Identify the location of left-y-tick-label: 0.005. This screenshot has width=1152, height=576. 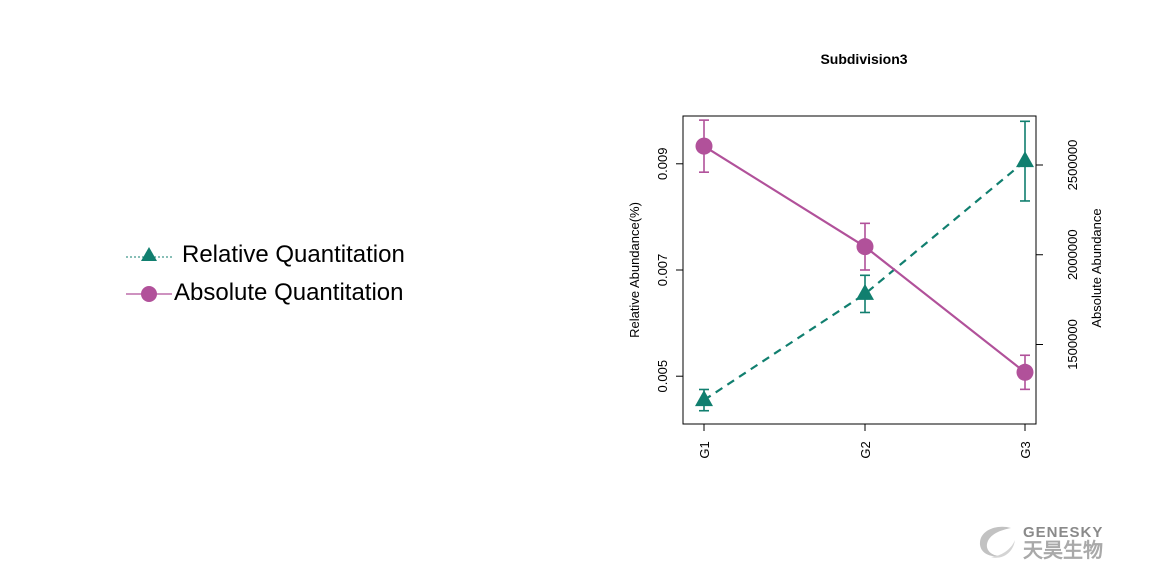
(662, 376).